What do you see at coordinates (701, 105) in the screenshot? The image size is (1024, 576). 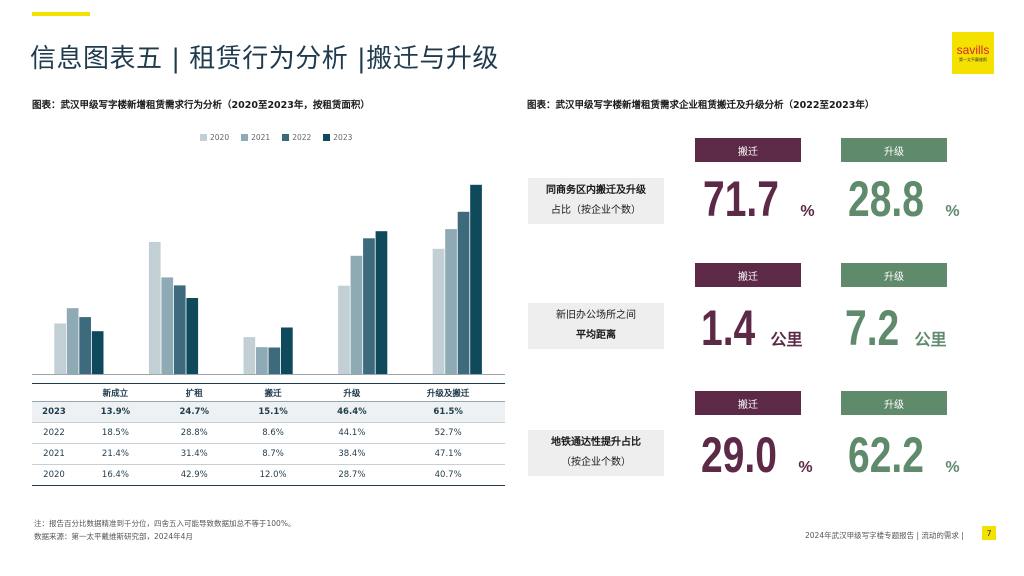 I see `right-panel-caption: 图表：武汉甲级写字楼新增租赁需求企业租赁搬迁及升级分析（2022至2023年）` at bounding box center [701, 105].